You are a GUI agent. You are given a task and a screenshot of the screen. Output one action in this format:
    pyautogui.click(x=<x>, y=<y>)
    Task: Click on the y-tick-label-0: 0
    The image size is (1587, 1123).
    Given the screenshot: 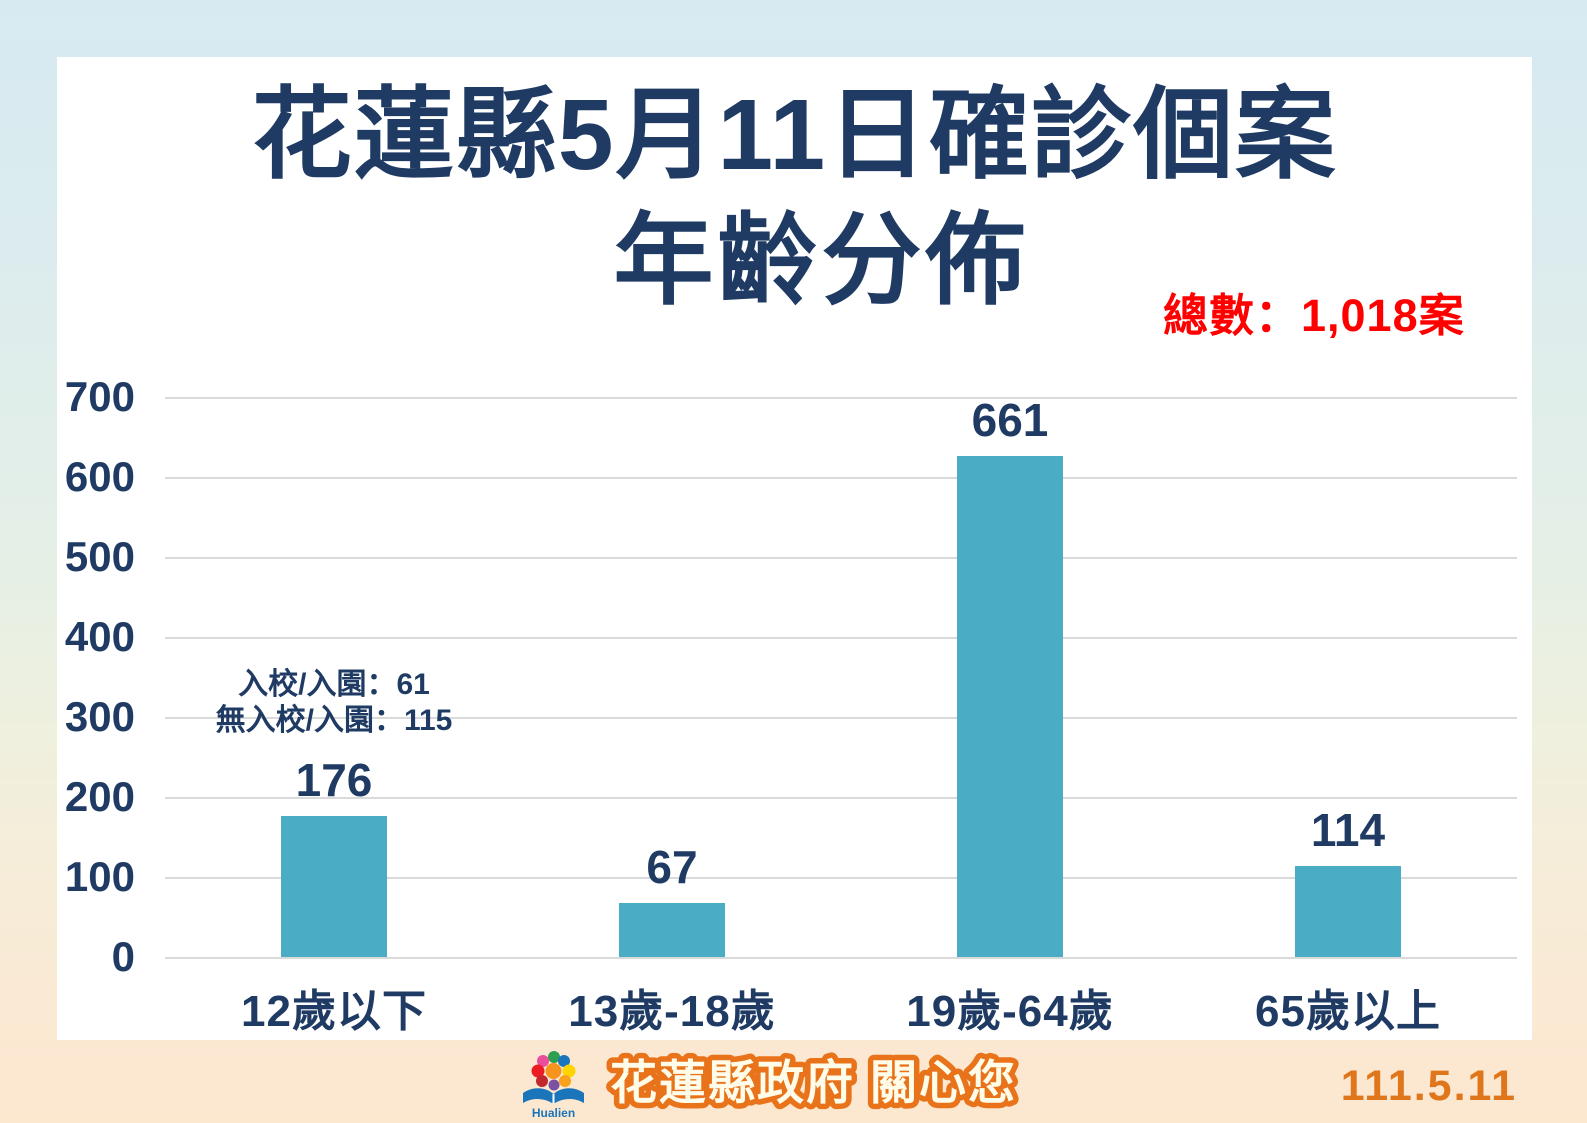 What is the action you would take?
    pyautogui.click(x=123, y=956)
    